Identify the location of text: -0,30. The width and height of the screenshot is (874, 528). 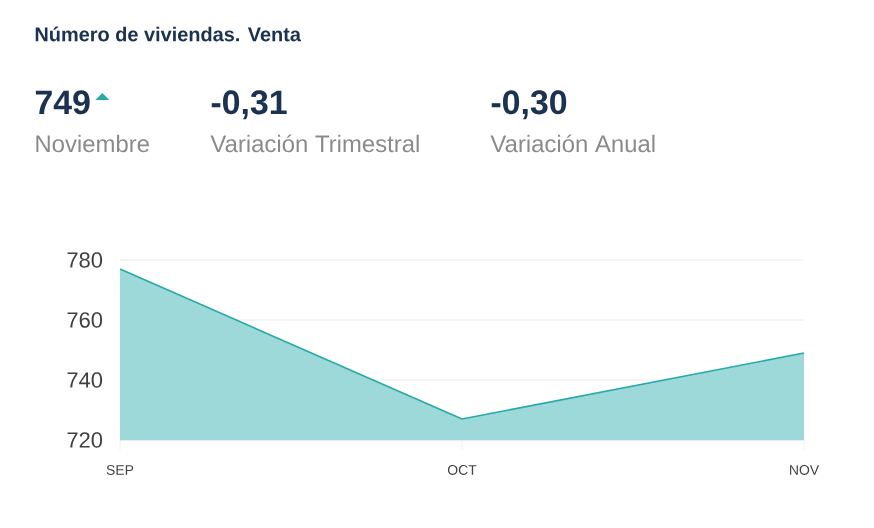
(529, 105).